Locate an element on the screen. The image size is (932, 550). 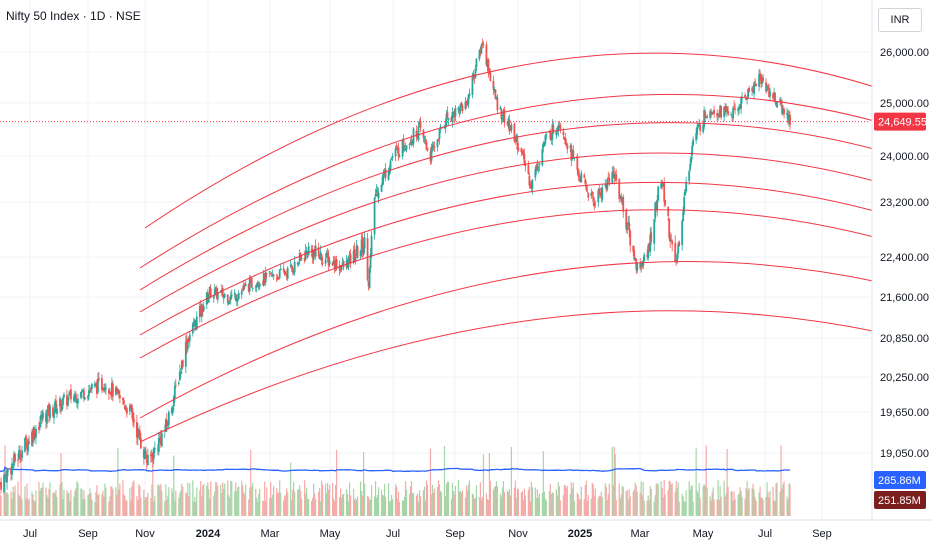
price-tick-label: 22,400.00 is located at coordinates (904, 258).